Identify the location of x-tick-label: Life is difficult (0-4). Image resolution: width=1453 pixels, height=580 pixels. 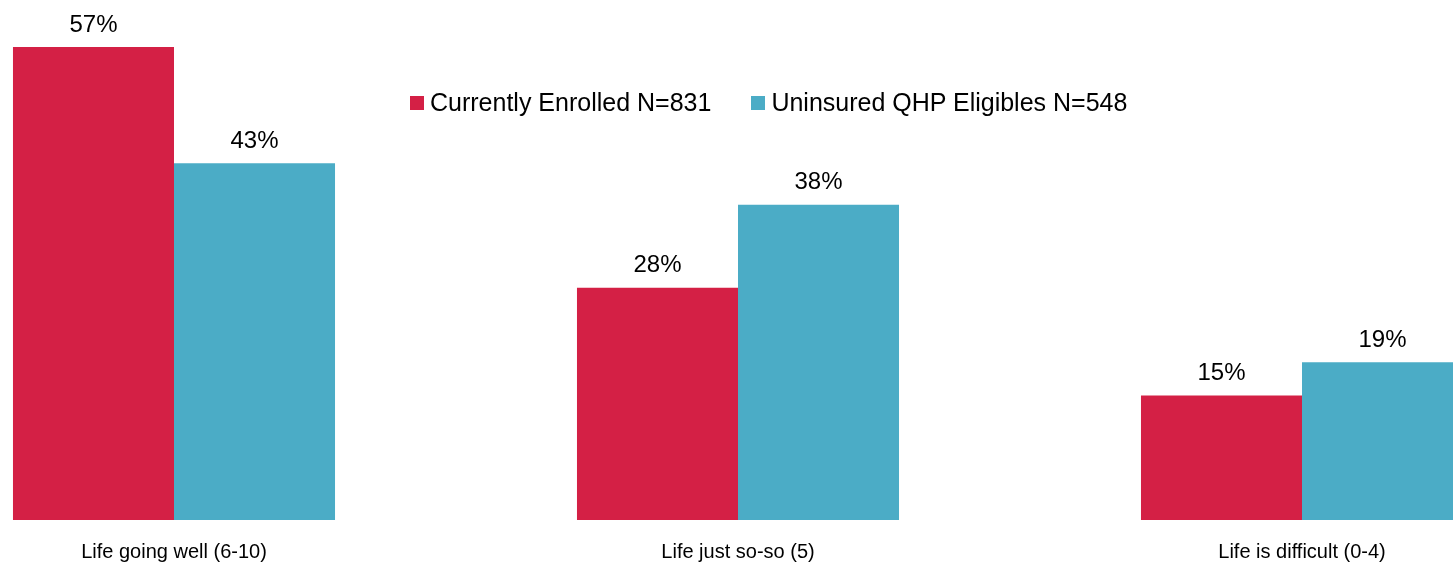
(1302, 550).